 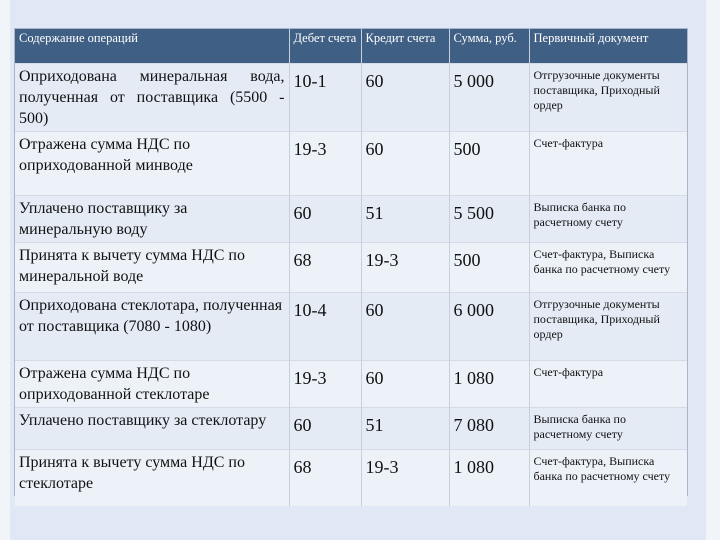 I want to click on header-credit: Кредит счета, so click(x=405, y=46).